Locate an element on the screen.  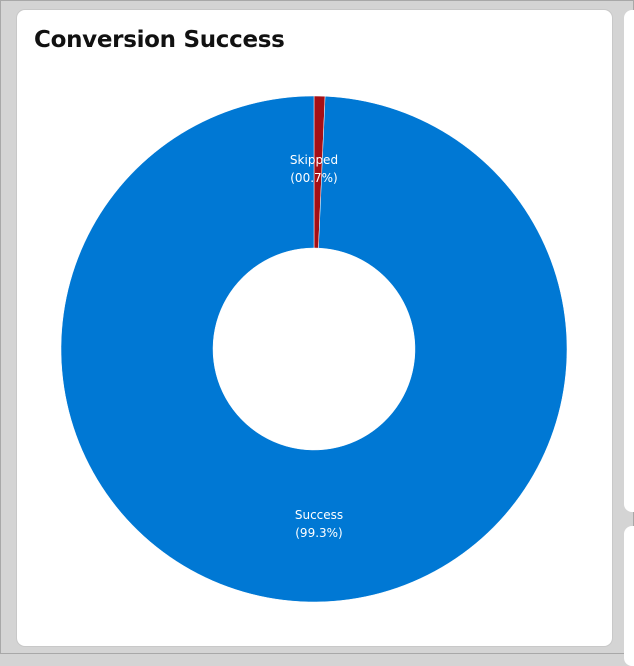
label-skipped-percent: (00.7%) is located at coordinates (313, 178).